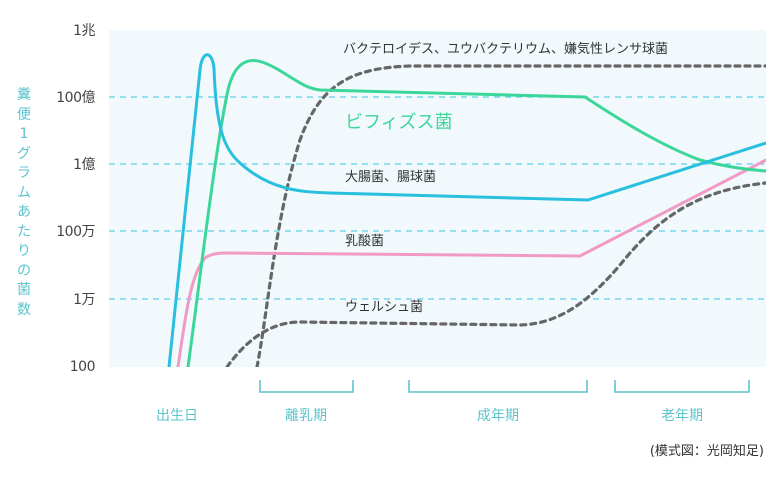  What do you see at coordinates (84, 300) in the screenshot?
I see `y-tick-1e4: 1万` at bounding box center [84, 300].